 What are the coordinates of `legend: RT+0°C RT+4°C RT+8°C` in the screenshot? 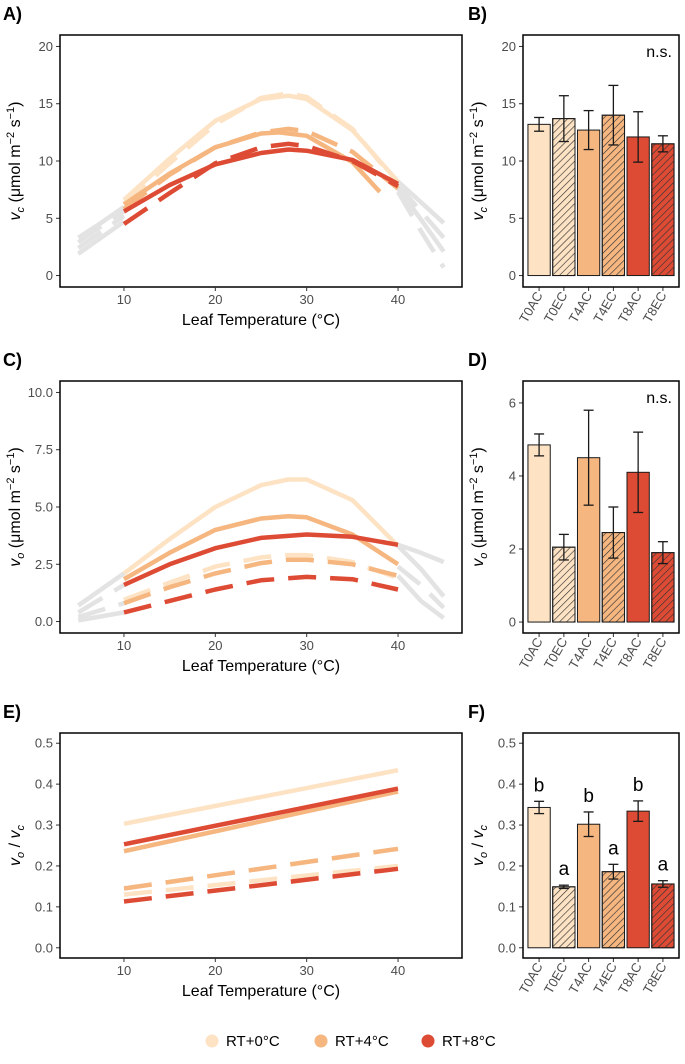 It's located at (350, 1041).